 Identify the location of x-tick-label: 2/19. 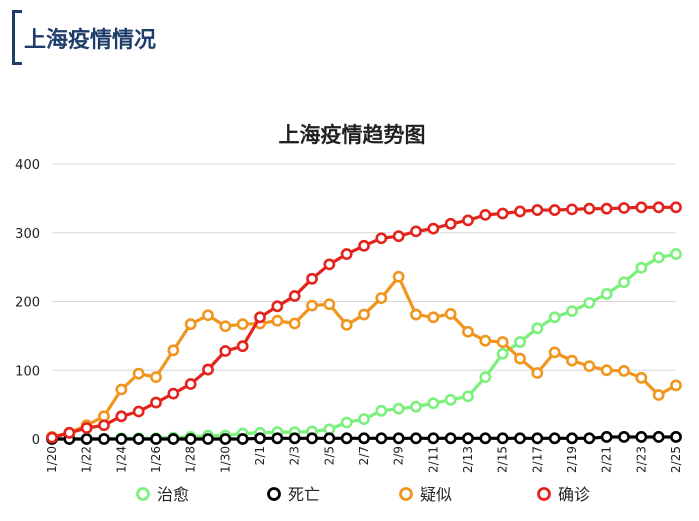
(572, 459).